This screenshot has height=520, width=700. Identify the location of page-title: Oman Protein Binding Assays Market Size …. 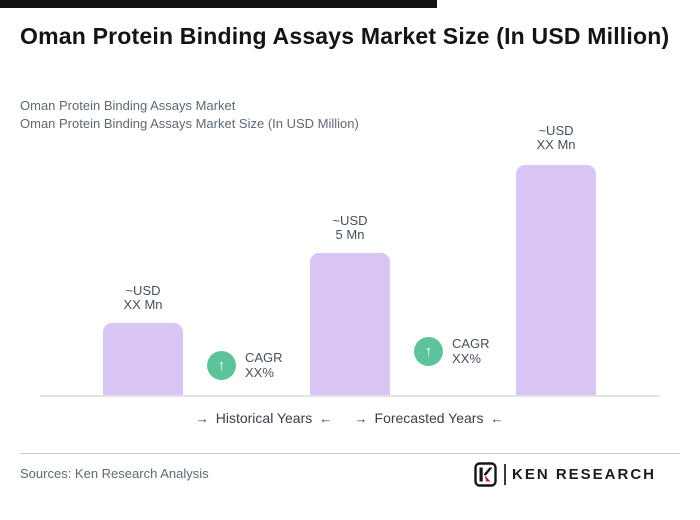
(345, 36).